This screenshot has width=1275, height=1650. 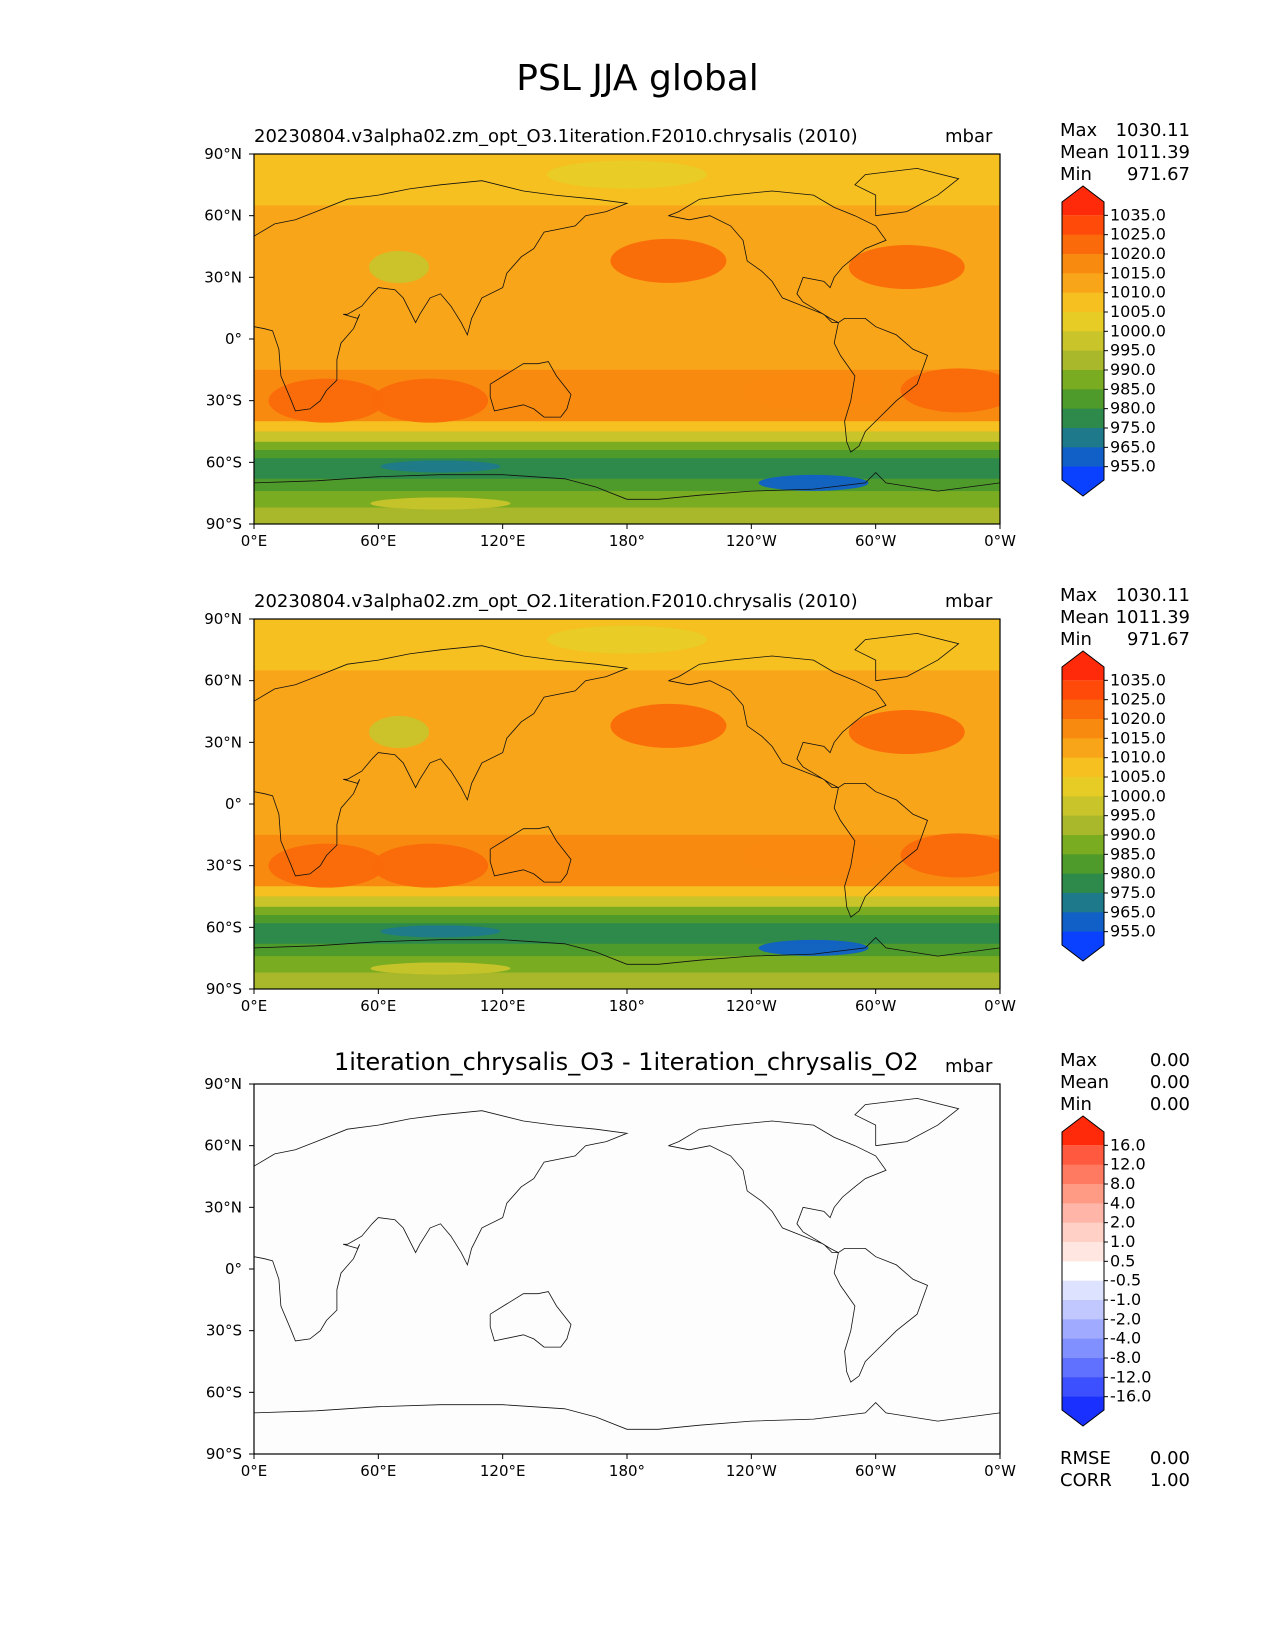 What do you see at coordinates (1122, 1222) in the screenshot?
I see `colorbar-label: 2.0` at bounding box center [1122, 1222].